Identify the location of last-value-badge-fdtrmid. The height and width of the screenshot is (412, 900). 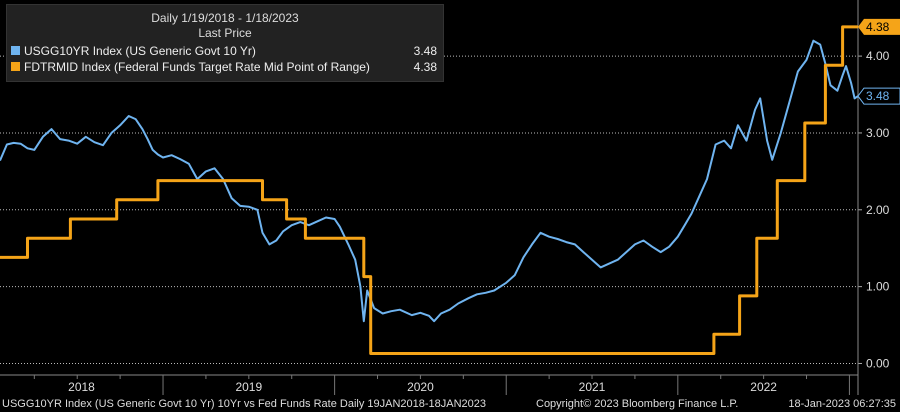
(879, 26).